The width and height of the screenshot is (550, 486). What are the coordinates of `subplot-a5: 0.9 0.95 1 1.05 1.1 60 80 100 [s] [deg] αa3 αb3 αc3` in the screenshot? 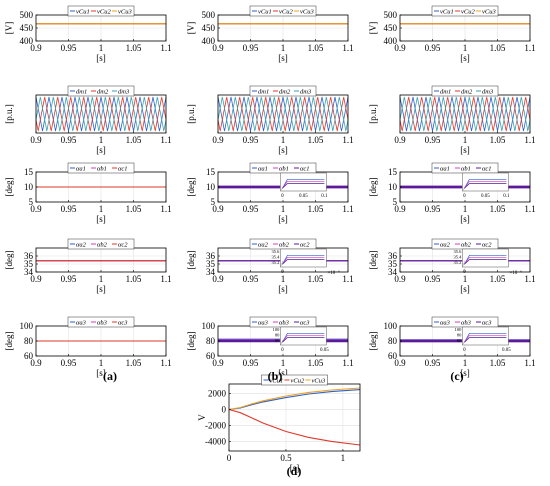 It's located at (88, 347).